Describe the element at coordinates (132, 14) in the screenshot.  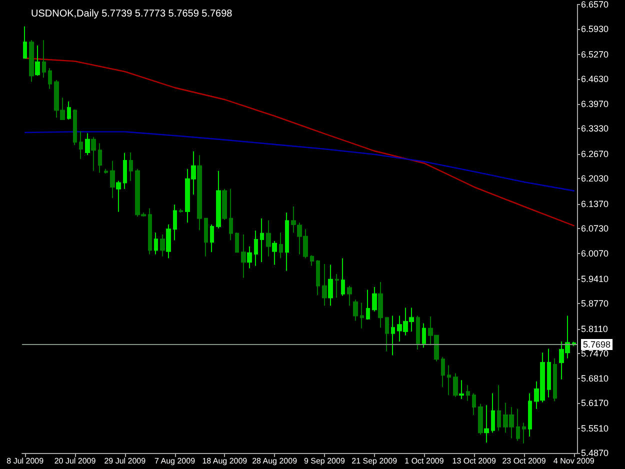
I see `chart-title: USDNOK,Daily 5.7739 5.7773 5.7659 5.7698` at that location.